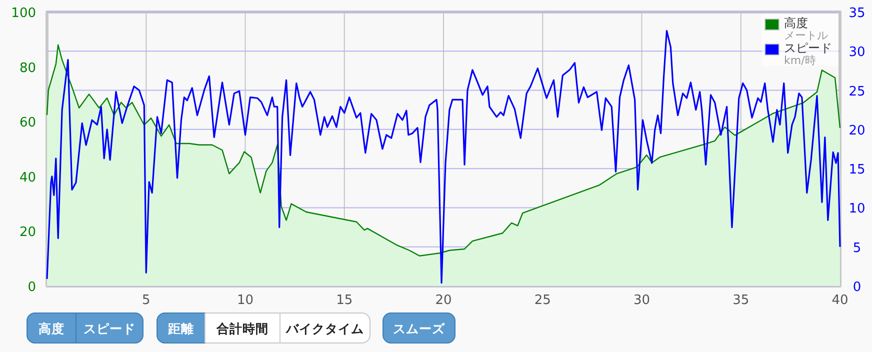 This screenshot has width=872, height=352. Describe the element at coordinates (542, 300) in the screenshot. I see `x-tick-label: 25` at that location.